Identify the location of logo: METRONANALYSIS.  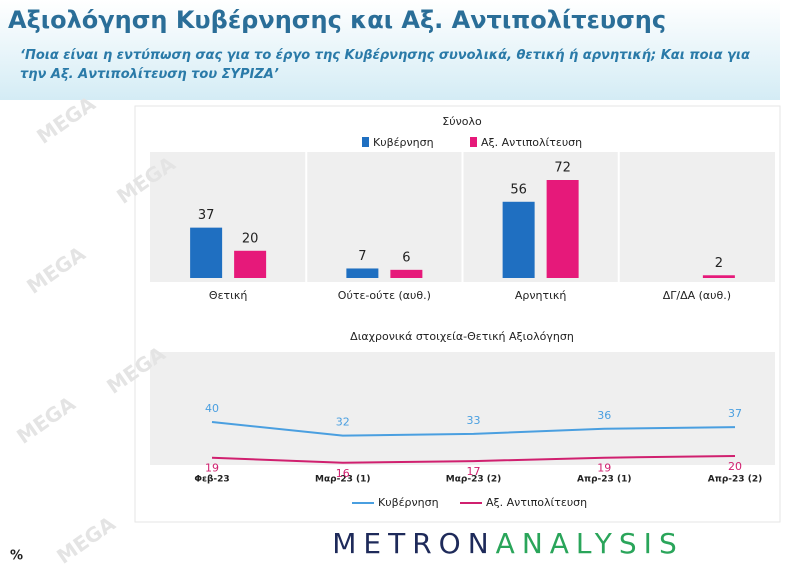
(507, 543).